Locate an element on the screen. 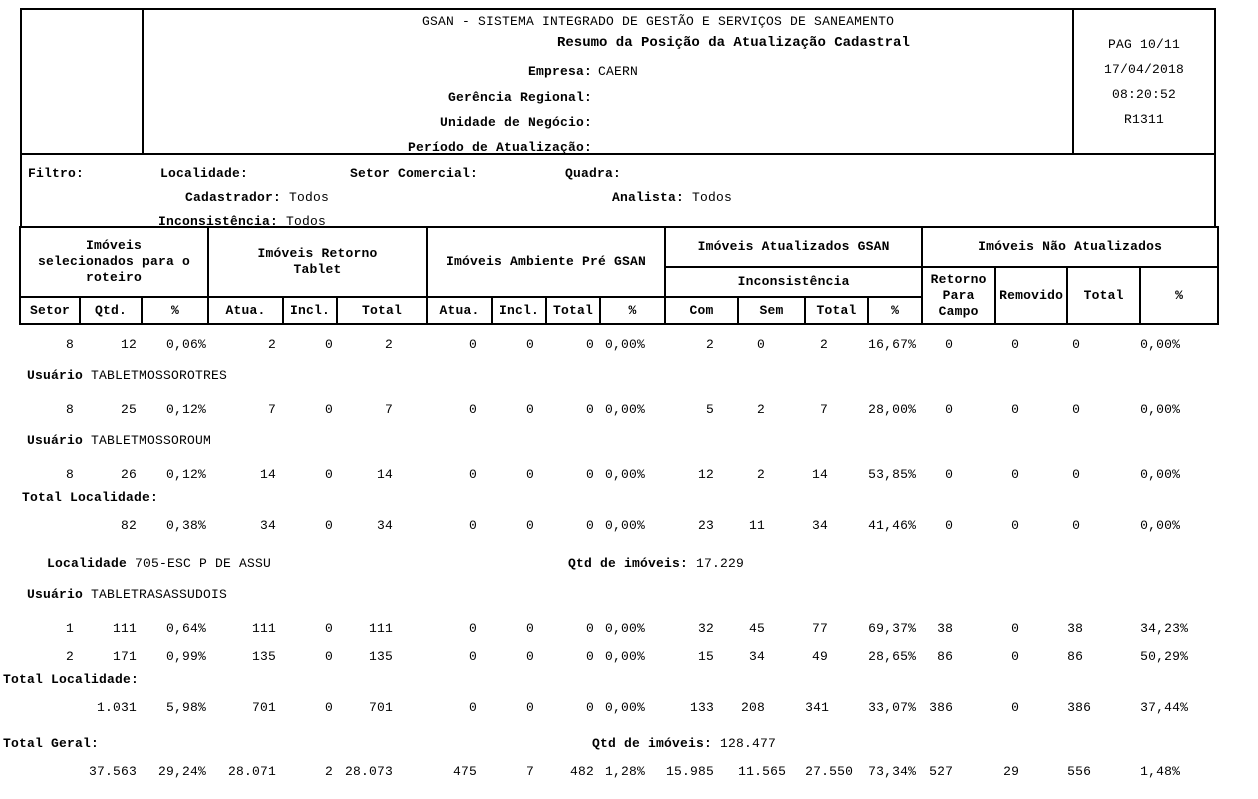 The height and width of the screenshot is (799, 1258). data-cell: 0,12% is located at coordinates (185, 409).